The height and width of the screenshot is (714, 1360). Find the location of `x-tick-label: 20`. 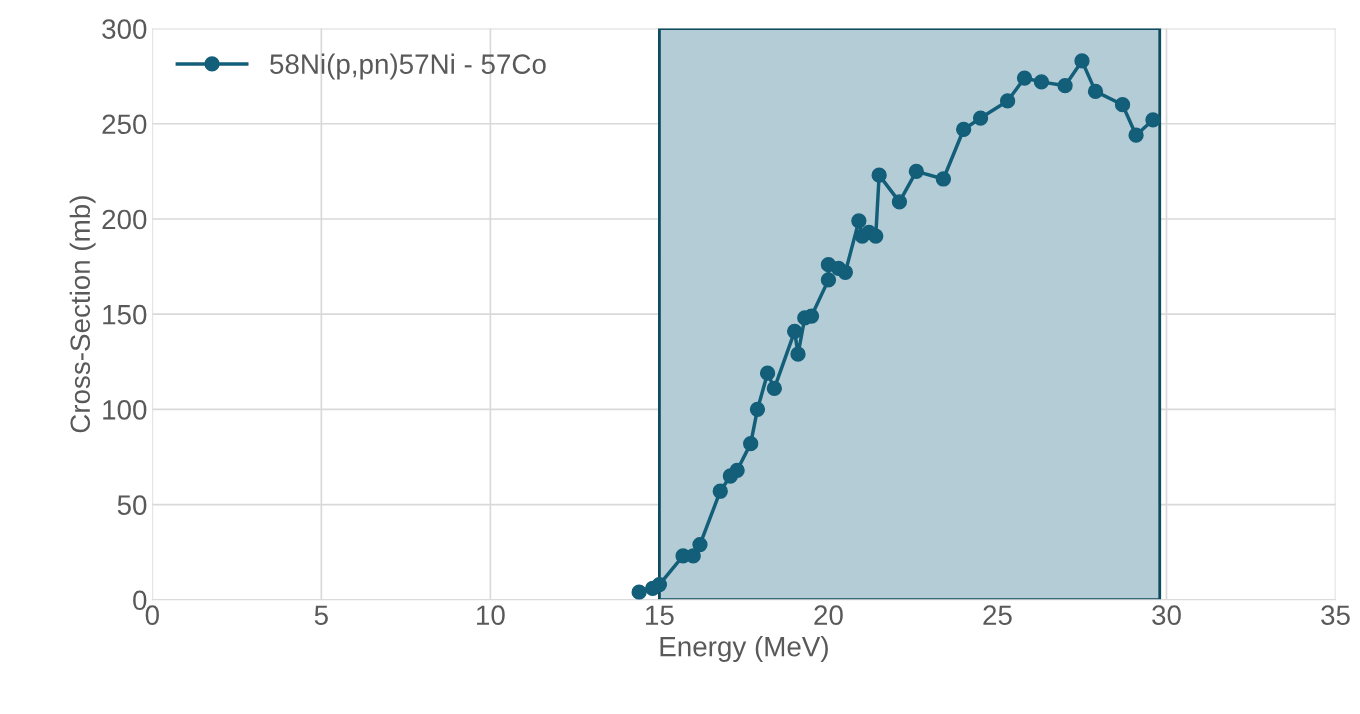

x-tick-label: 20 is located at coordinates (828, 615).